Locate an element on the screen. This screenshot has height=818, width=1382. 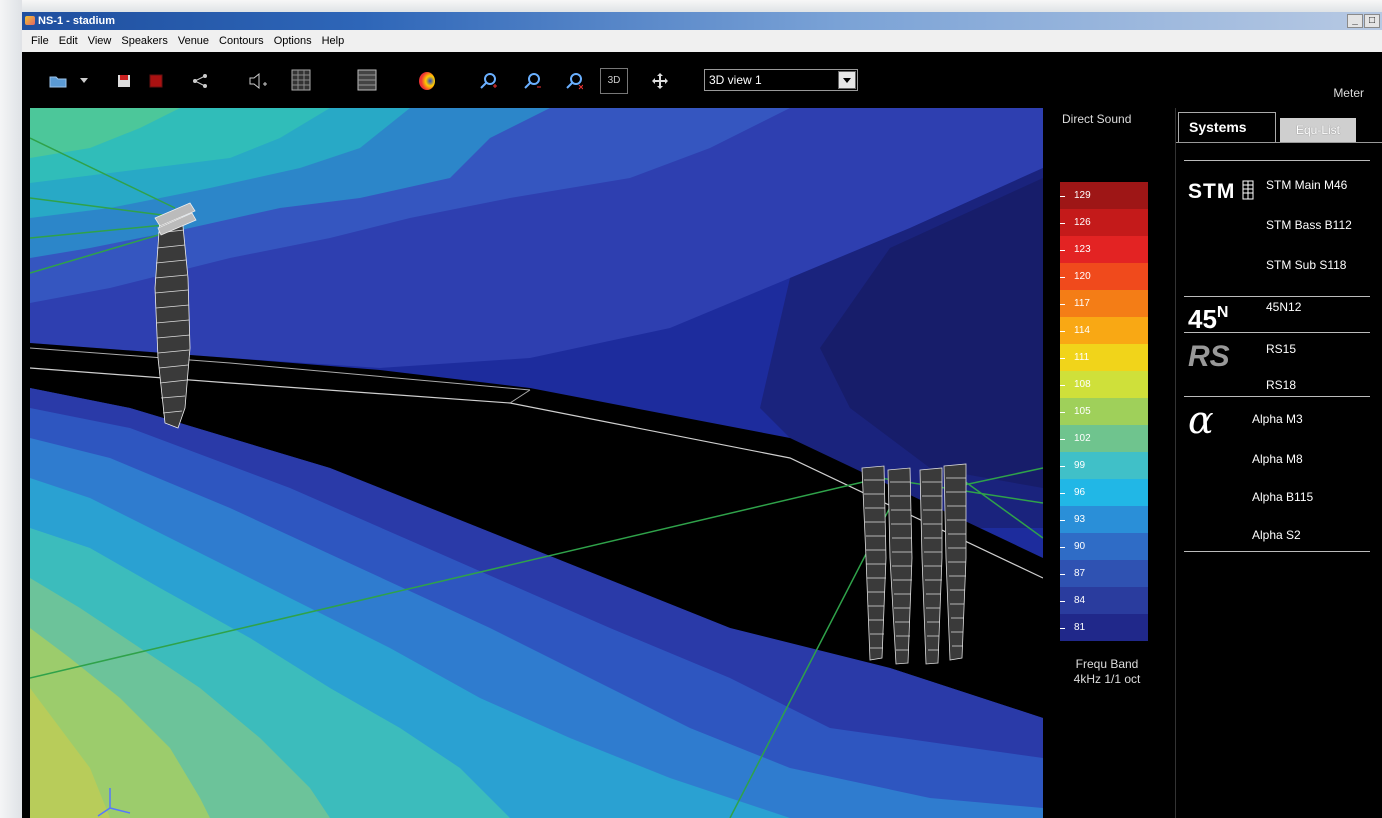
window-controls: _ □ is located at coordinates (1363, 21).